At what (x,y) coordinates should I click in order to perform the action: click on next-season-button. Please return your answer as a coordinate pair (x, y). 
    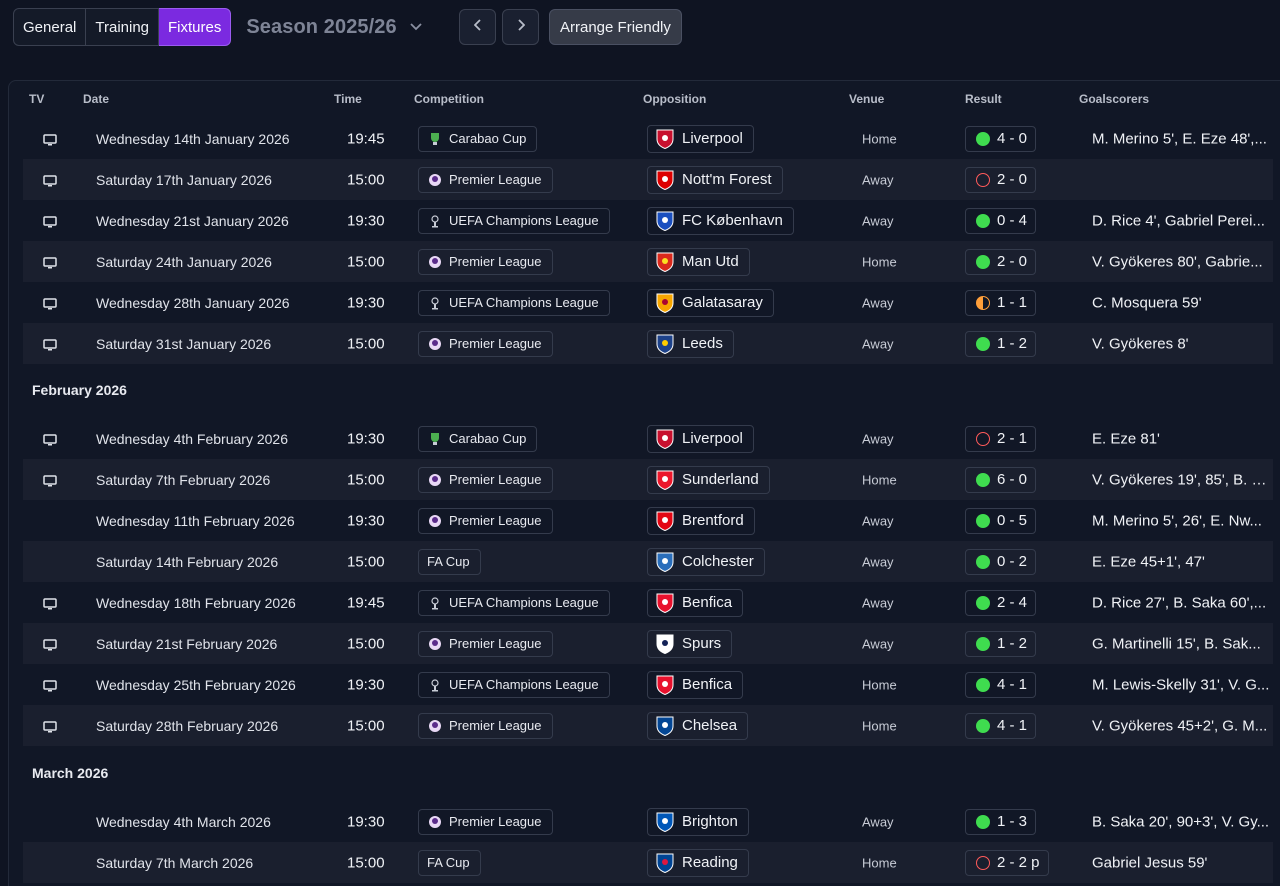
    Looking at the image, I should click on (520, 27).